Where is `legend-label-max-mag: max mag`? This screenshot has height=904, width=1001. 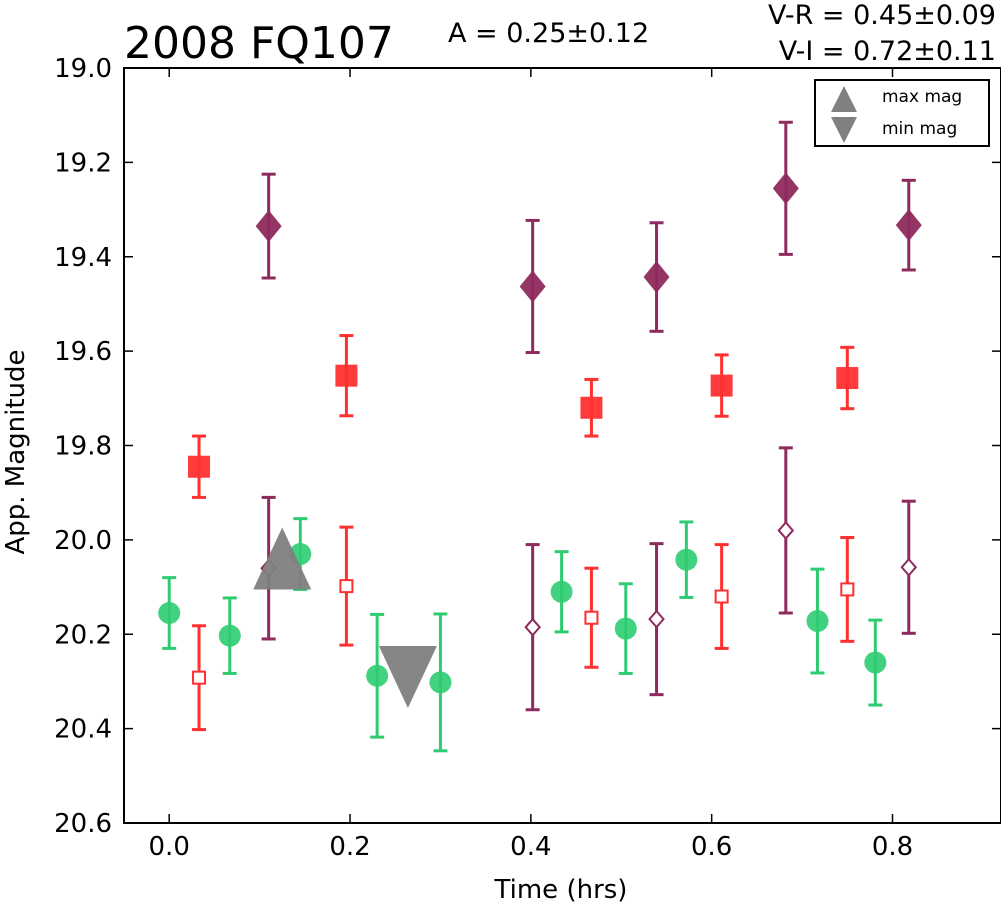 legend-label-max-mag: max mag is located at coordinates (922, 97).